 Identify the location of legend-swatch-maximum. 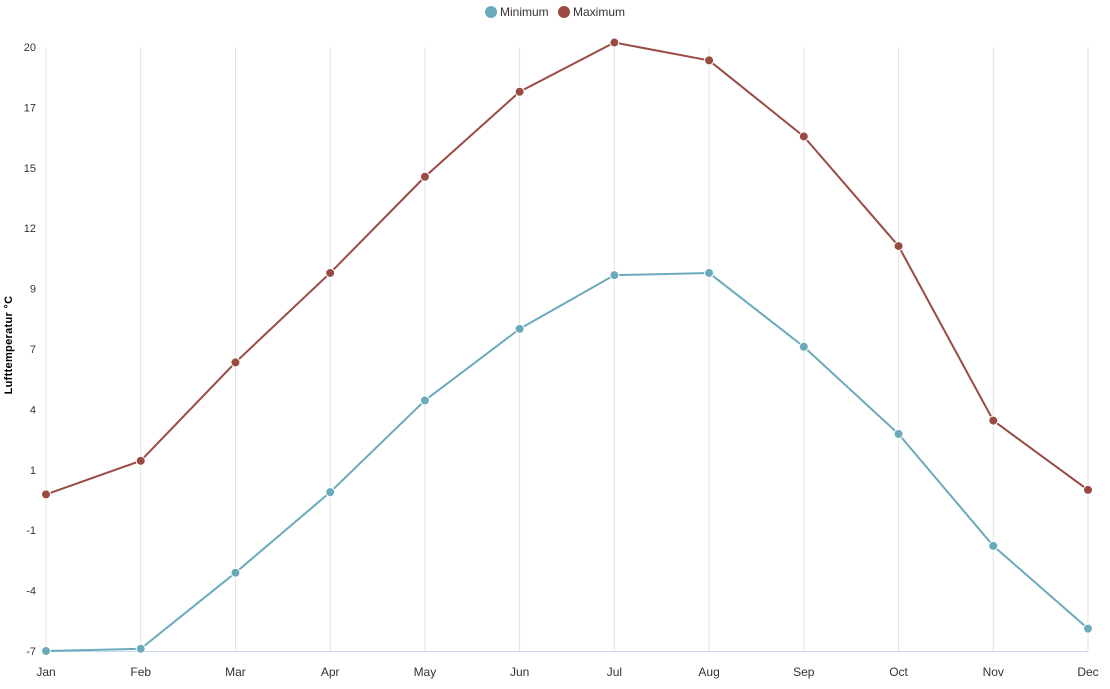
(564, 12).